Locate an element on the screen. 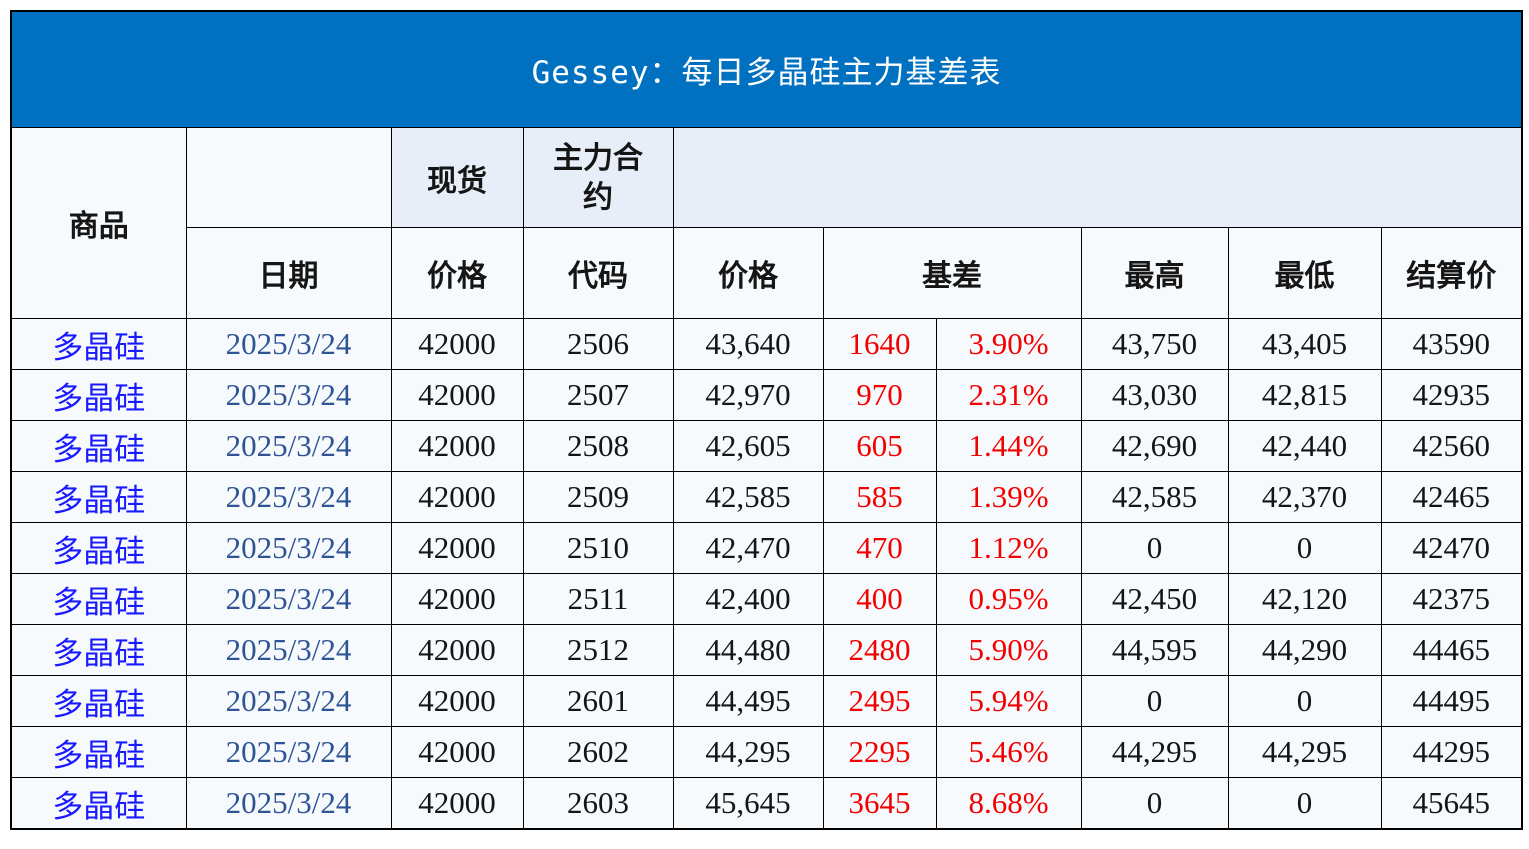 This screenshot has width=1529, height=849. cell-price: 42,585 is located at coordinates (748, 497).